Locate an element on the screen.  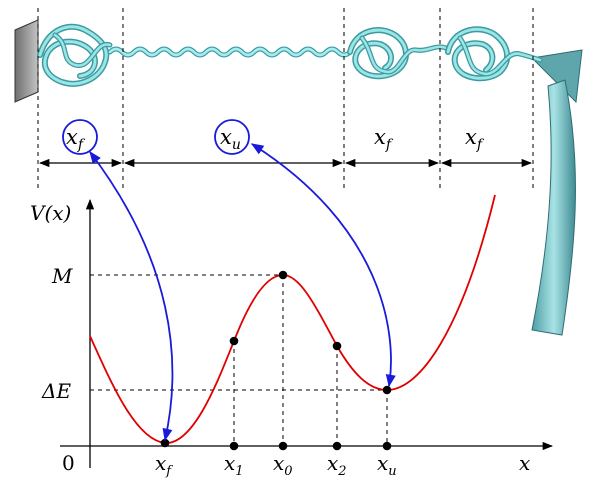
segment-label-1: xf is located at coordinates (80, 137).